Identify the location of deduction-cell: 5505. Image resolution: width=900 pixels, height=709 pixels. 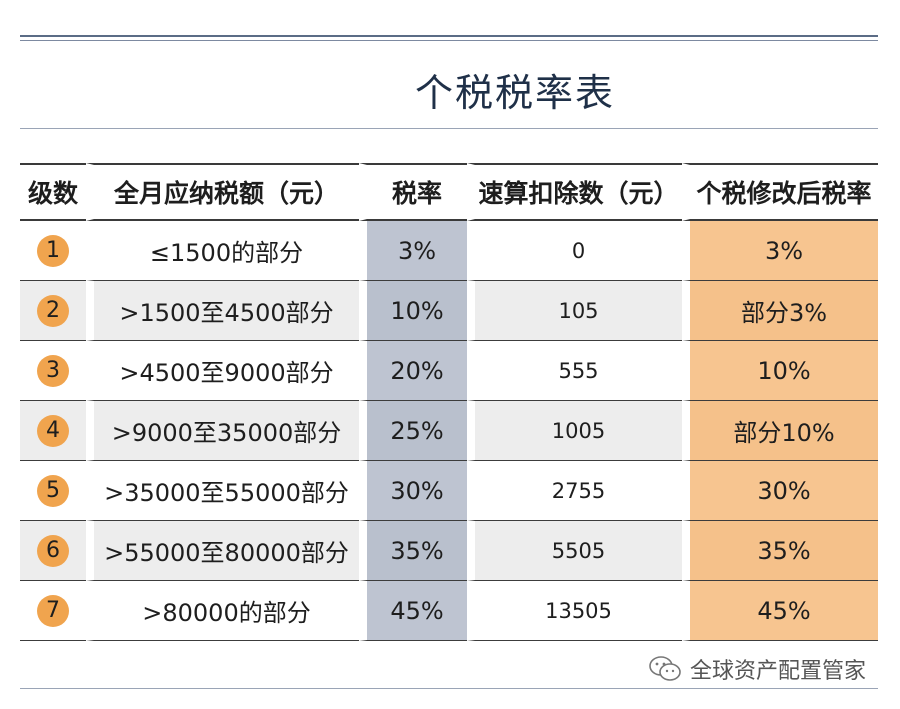
(574, 551).